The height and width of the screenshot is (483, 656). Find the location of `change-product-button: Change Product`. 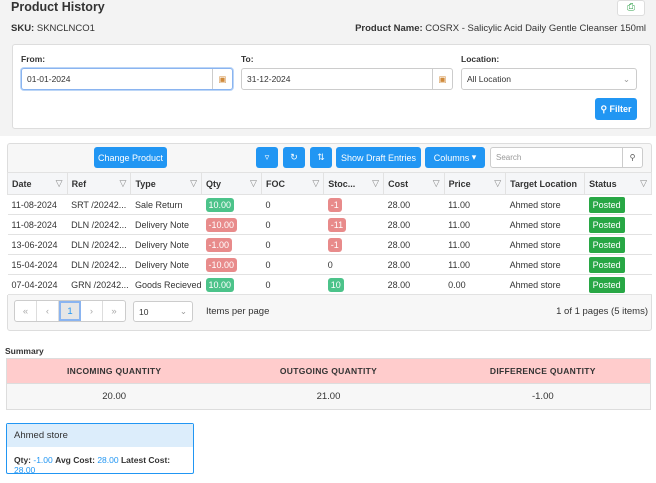

change-product-button: Change Product is located at coordinates (130, 157).